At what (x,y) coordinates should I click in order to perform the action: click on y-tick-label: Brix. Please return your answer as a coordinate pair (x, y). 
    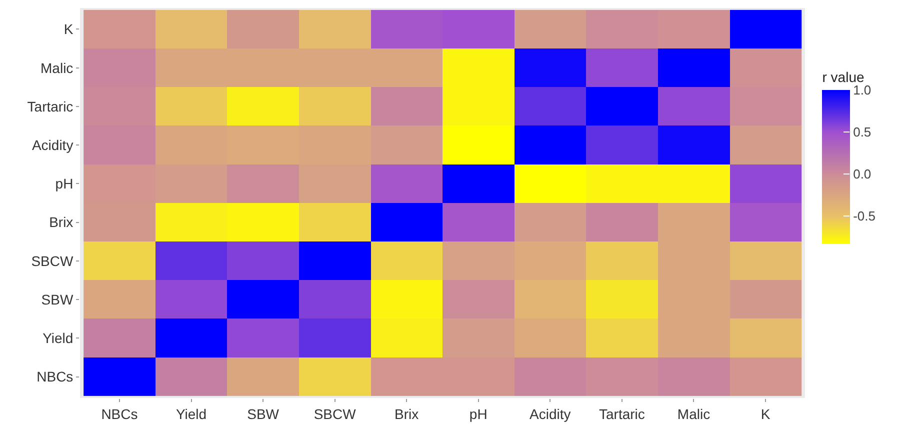
    Looking at the image, I should click on (61, 222).